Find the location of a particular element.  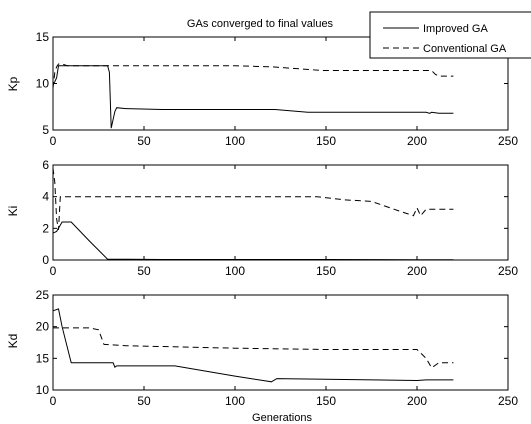

series-line-kd-conventional is located at coordinates (253, 348).